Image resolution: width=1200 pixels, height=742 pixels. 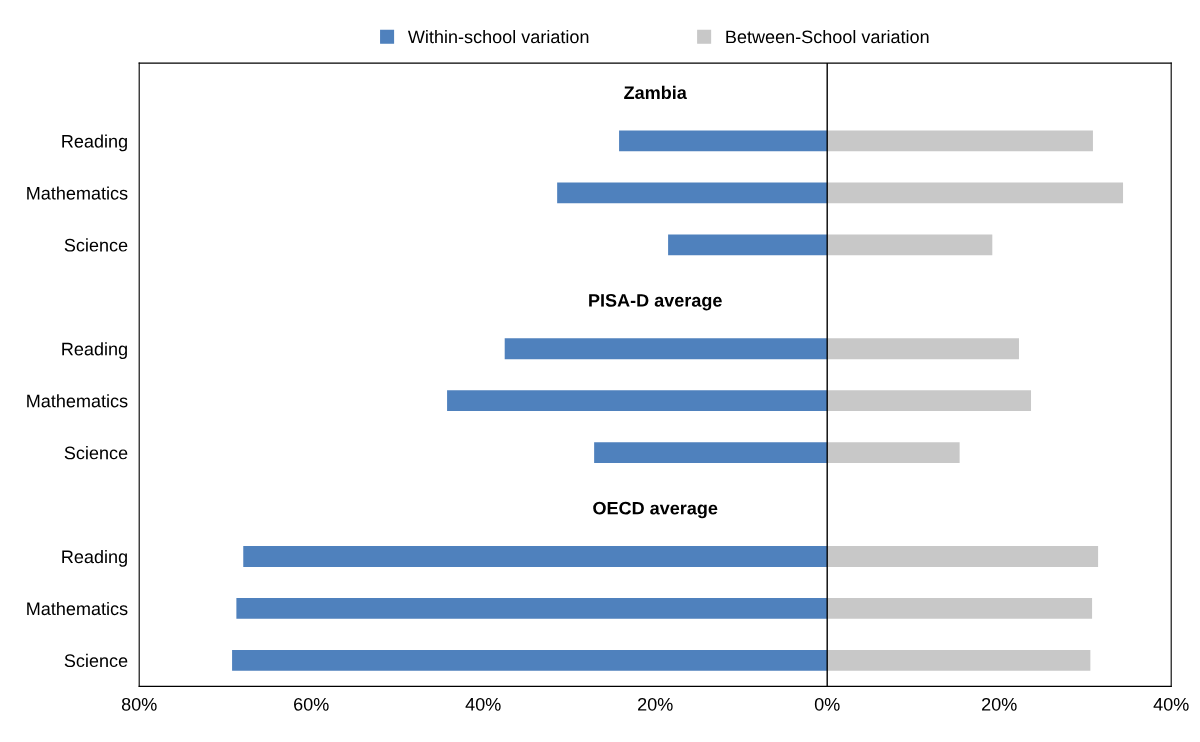 I want to click on legend-label: Between-School variation, so click(x=827, y=36).